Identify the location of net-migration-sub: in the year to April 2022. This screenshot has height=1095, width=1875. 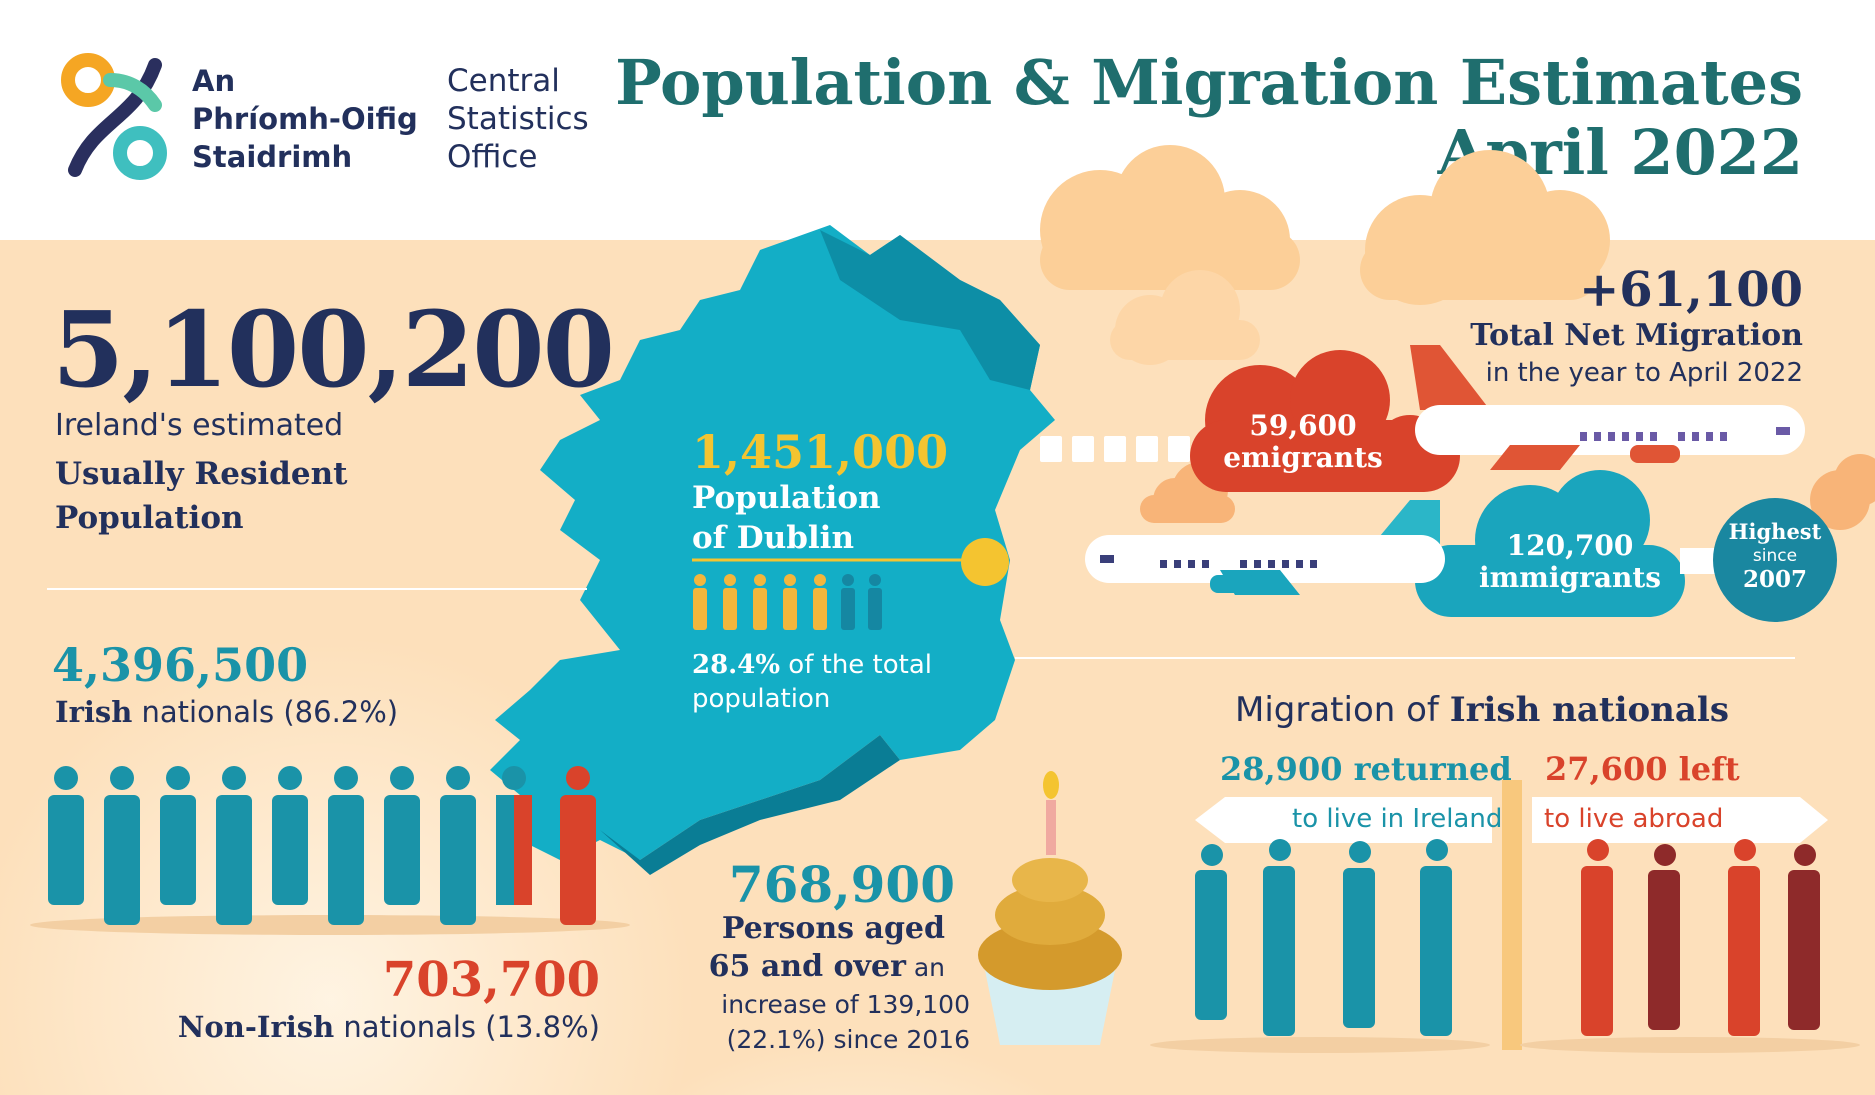
(1644, 373).